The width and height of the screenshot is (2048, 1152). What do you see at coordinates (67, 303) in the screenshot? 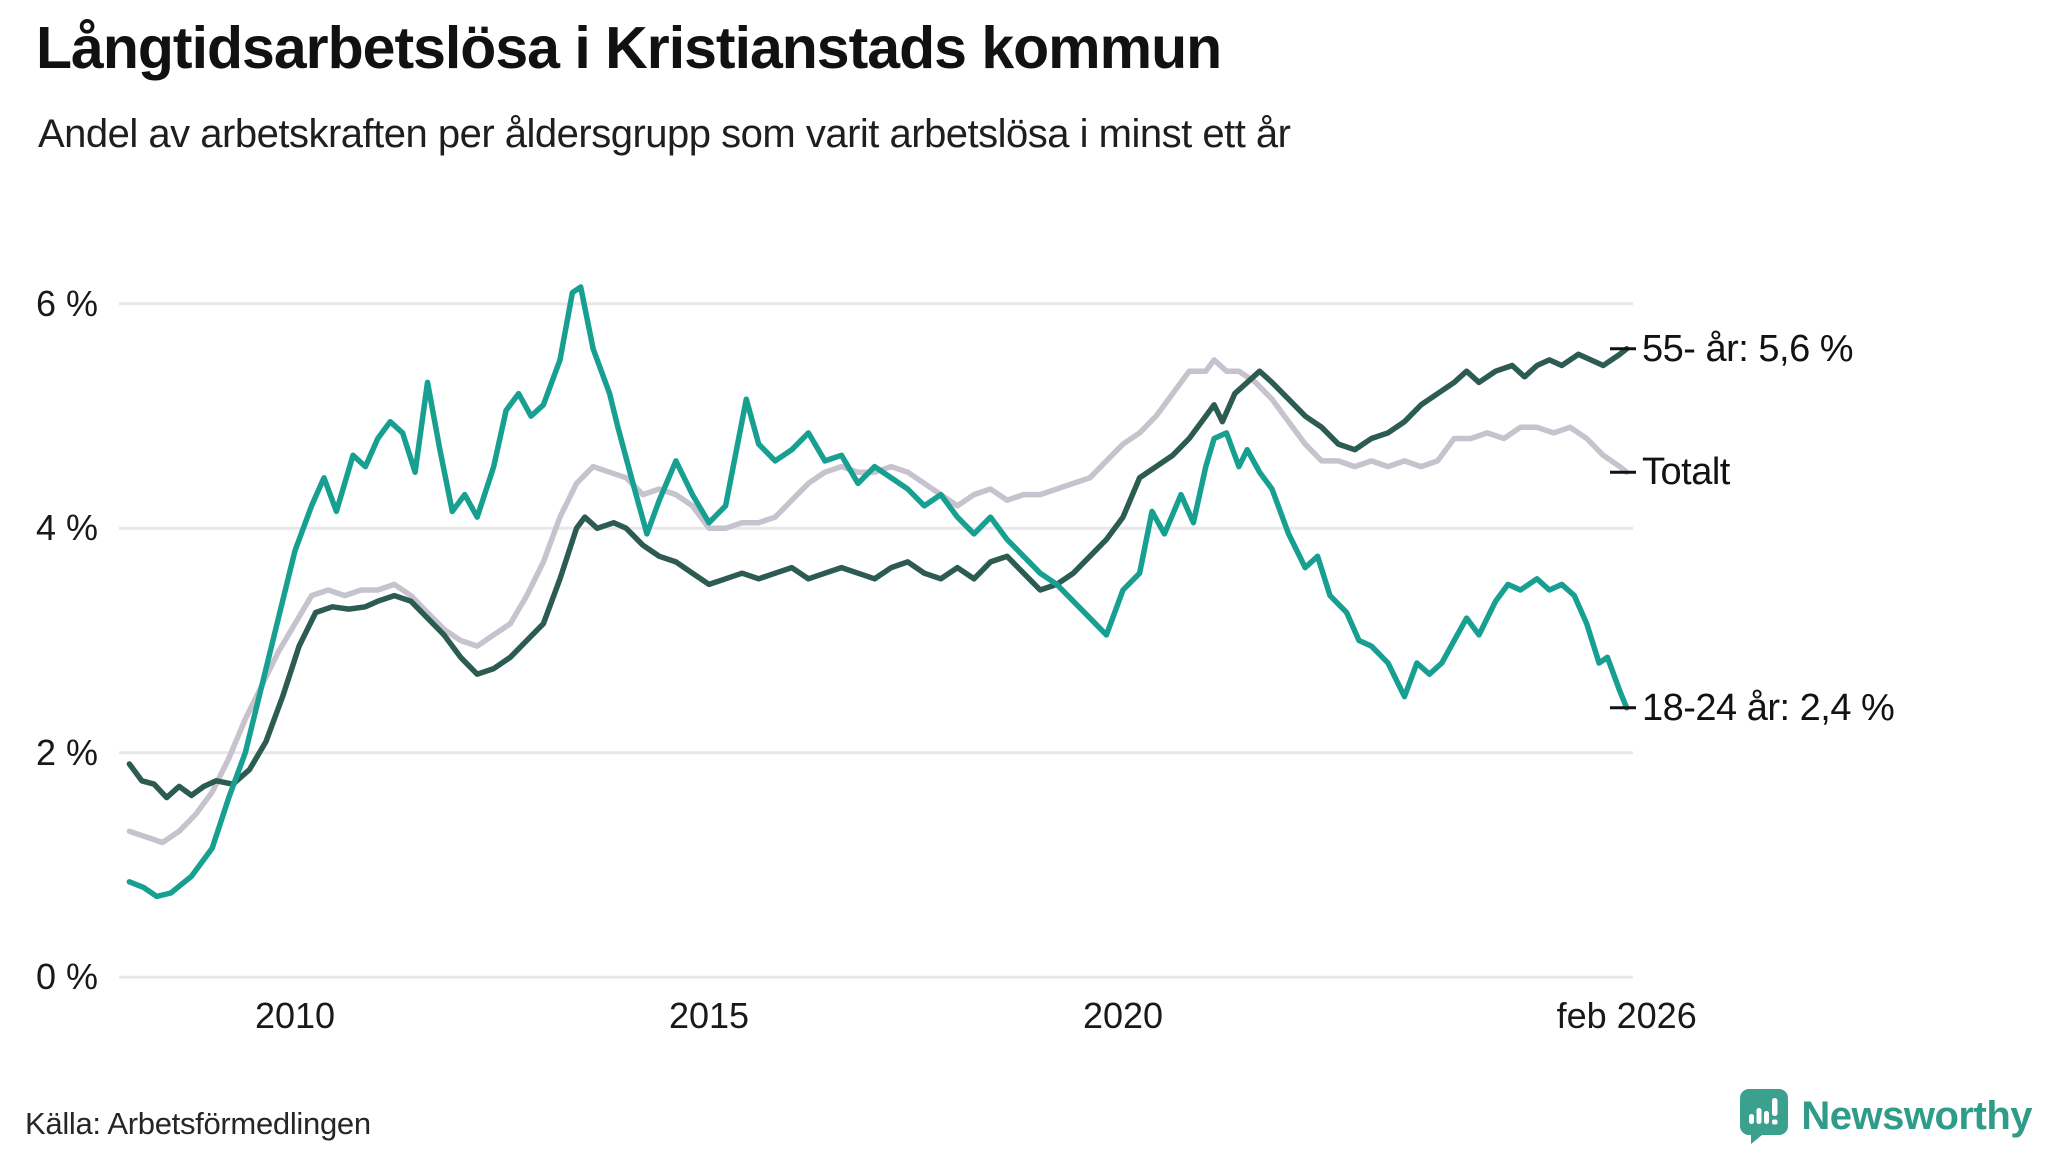
I see `y-axis-tick: 6 %` at bounding box center [67, 303].